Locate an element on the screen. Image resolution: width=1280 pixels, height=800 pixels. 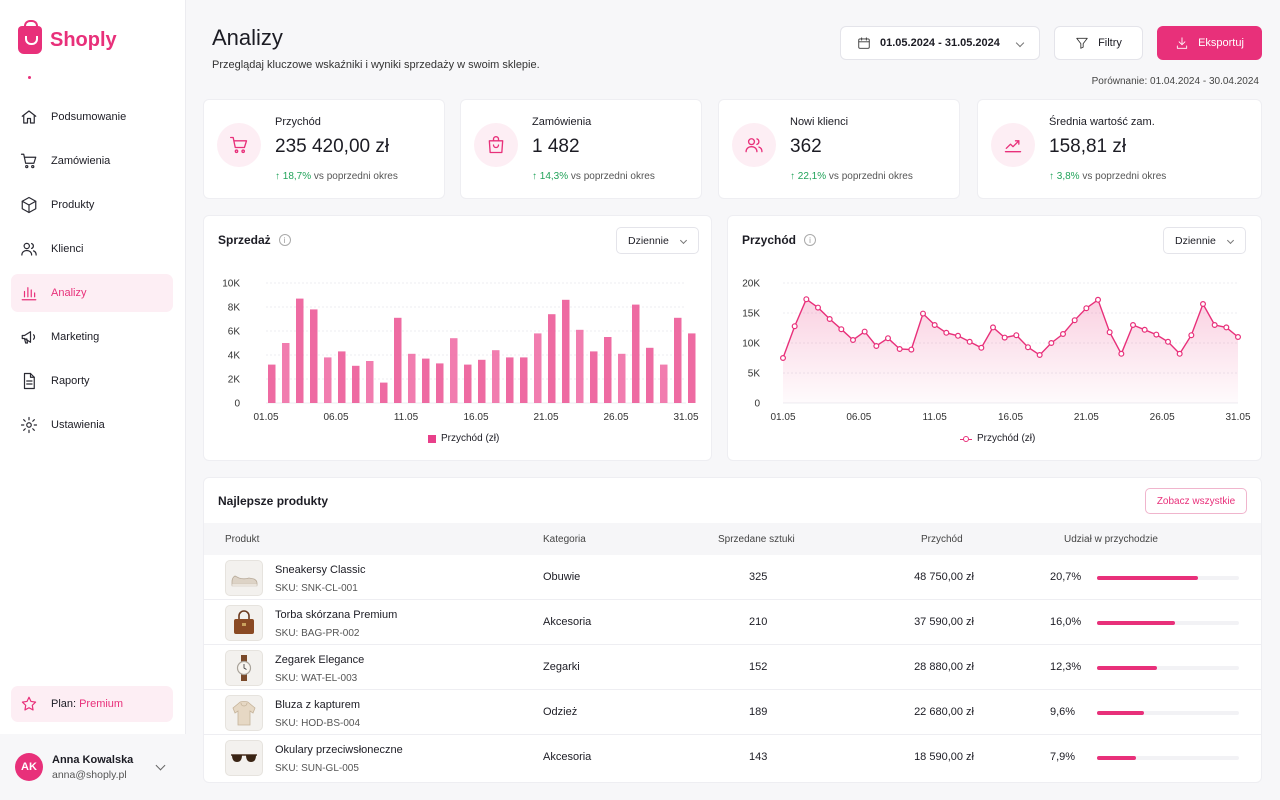
star-icon is located at coordinates (29, 703).